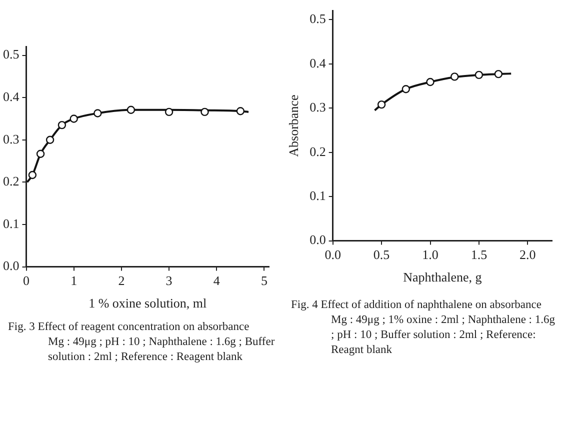 Image resolution: width=566 pixels, height=424 pixels. What do you see at coordinates (332, 254) in the screenshot?
I see `x-tick-label: 0.0` at bounding box center [332, 254].